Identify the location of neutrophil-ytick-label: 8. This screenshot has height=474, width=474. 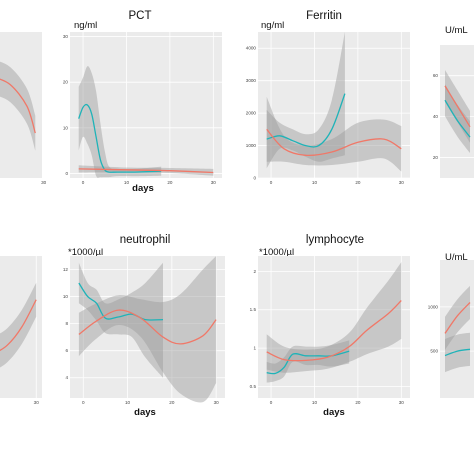
(66, 323).